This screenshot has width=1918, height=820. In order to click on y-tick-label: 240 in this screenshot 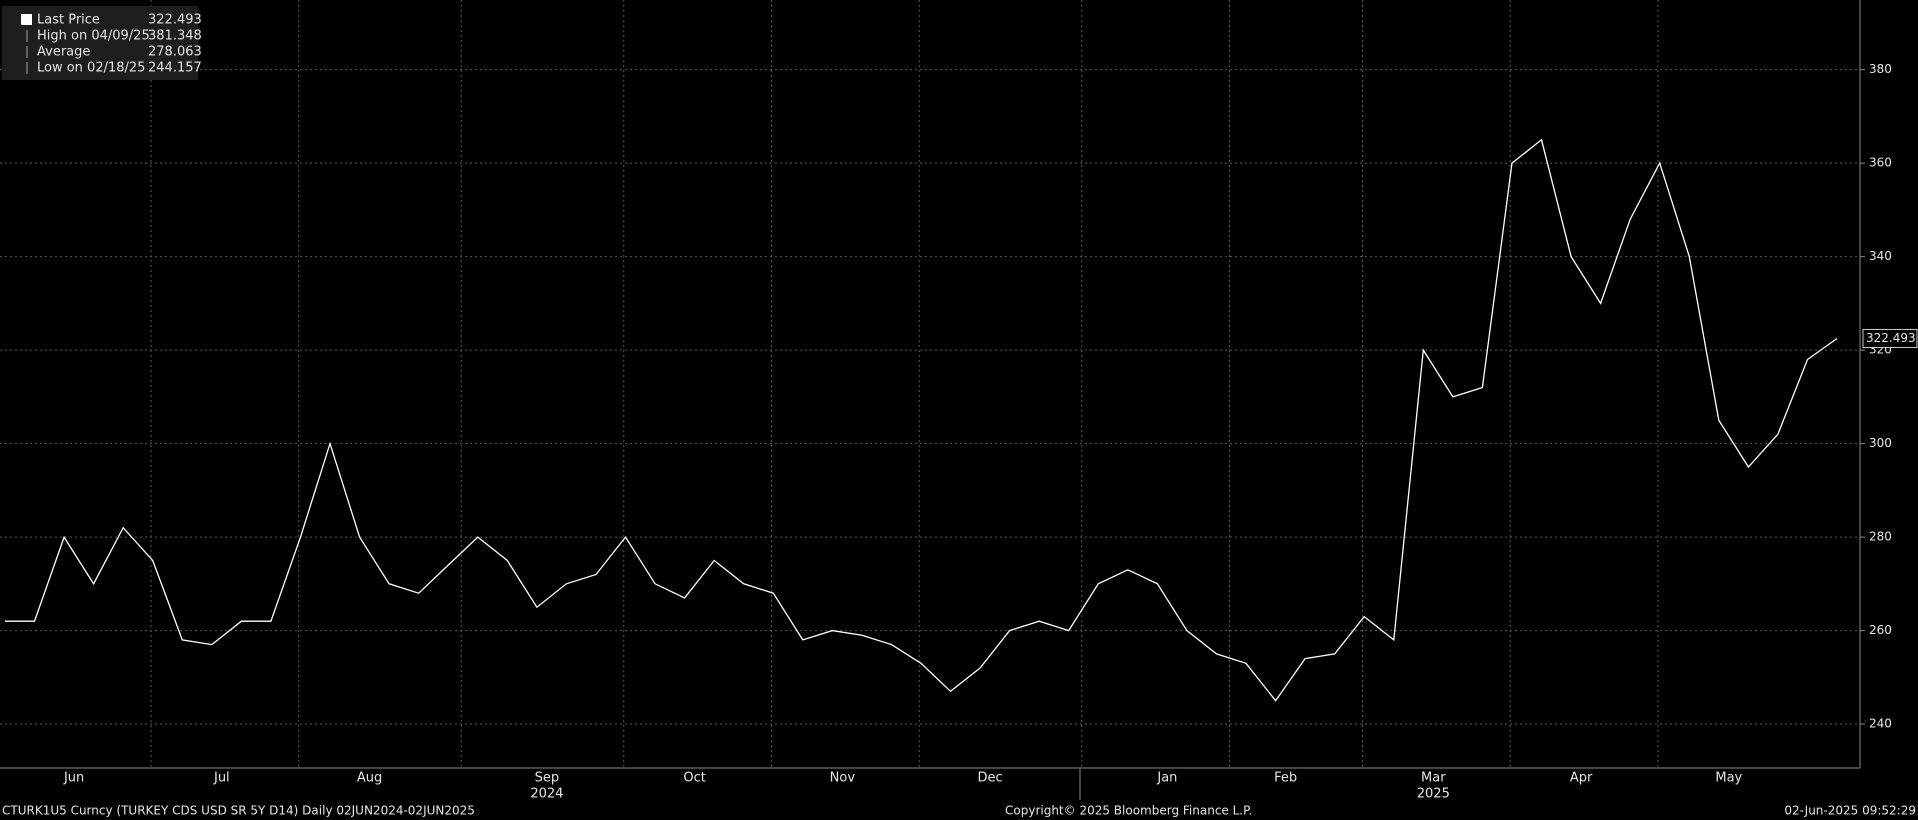, I will do `click(1880, 724)`.